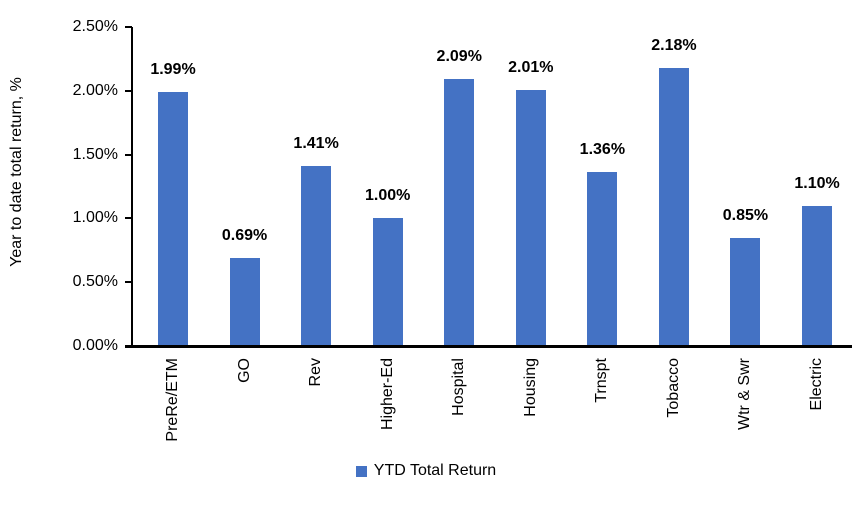  Describe the element at coordinates (132, 187) in the screenshot. I see `y-axis-line` at that location.